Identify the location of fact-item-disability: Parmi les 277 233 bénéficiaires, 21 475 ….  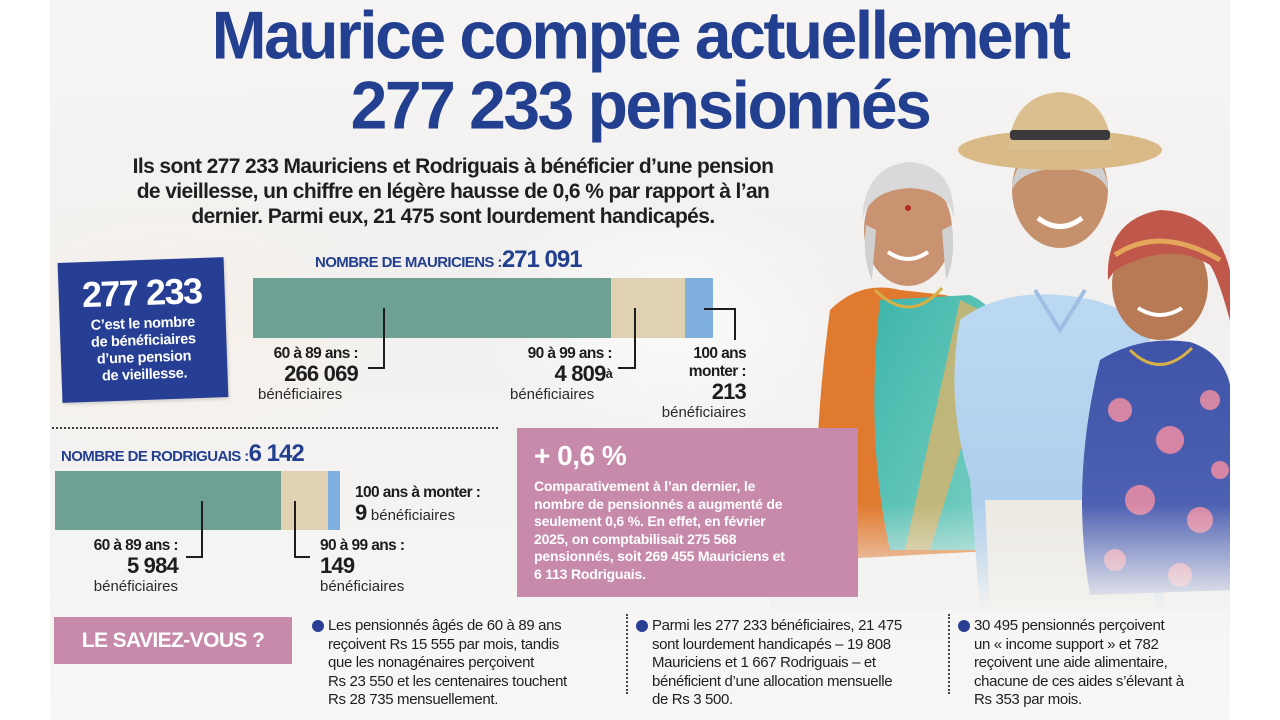
(791, 663).